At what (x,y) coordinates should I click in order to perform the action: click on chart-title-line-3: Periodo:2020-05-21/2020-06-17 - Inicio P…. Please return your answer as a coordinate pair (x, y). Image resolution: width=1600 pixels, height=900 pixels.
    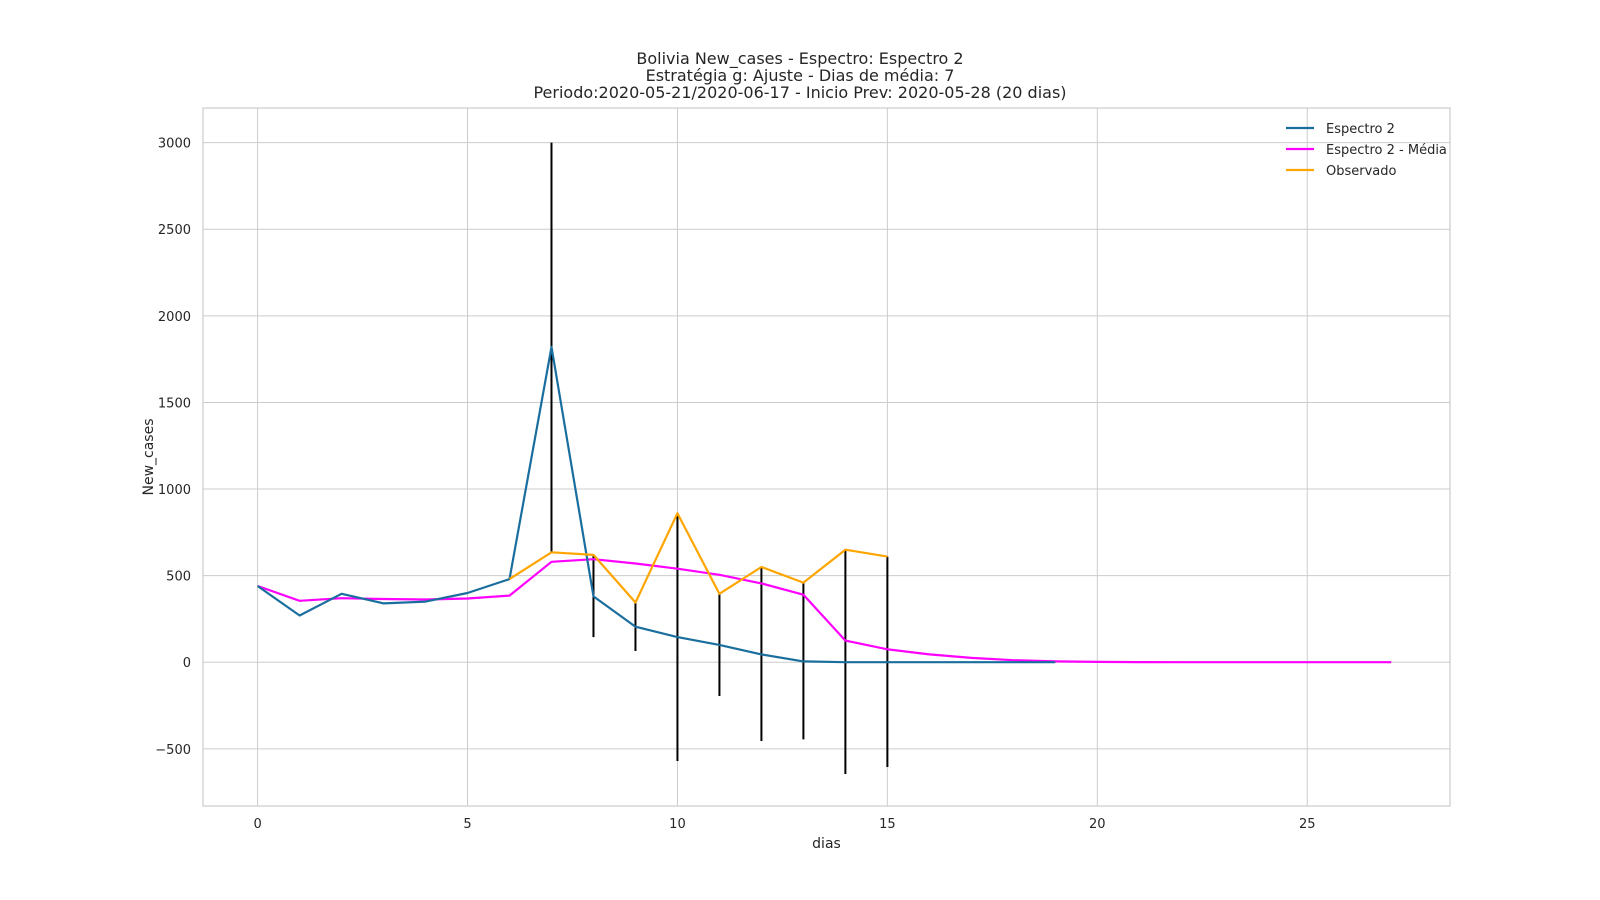
    Looking at the image, I should click on (800, 92).